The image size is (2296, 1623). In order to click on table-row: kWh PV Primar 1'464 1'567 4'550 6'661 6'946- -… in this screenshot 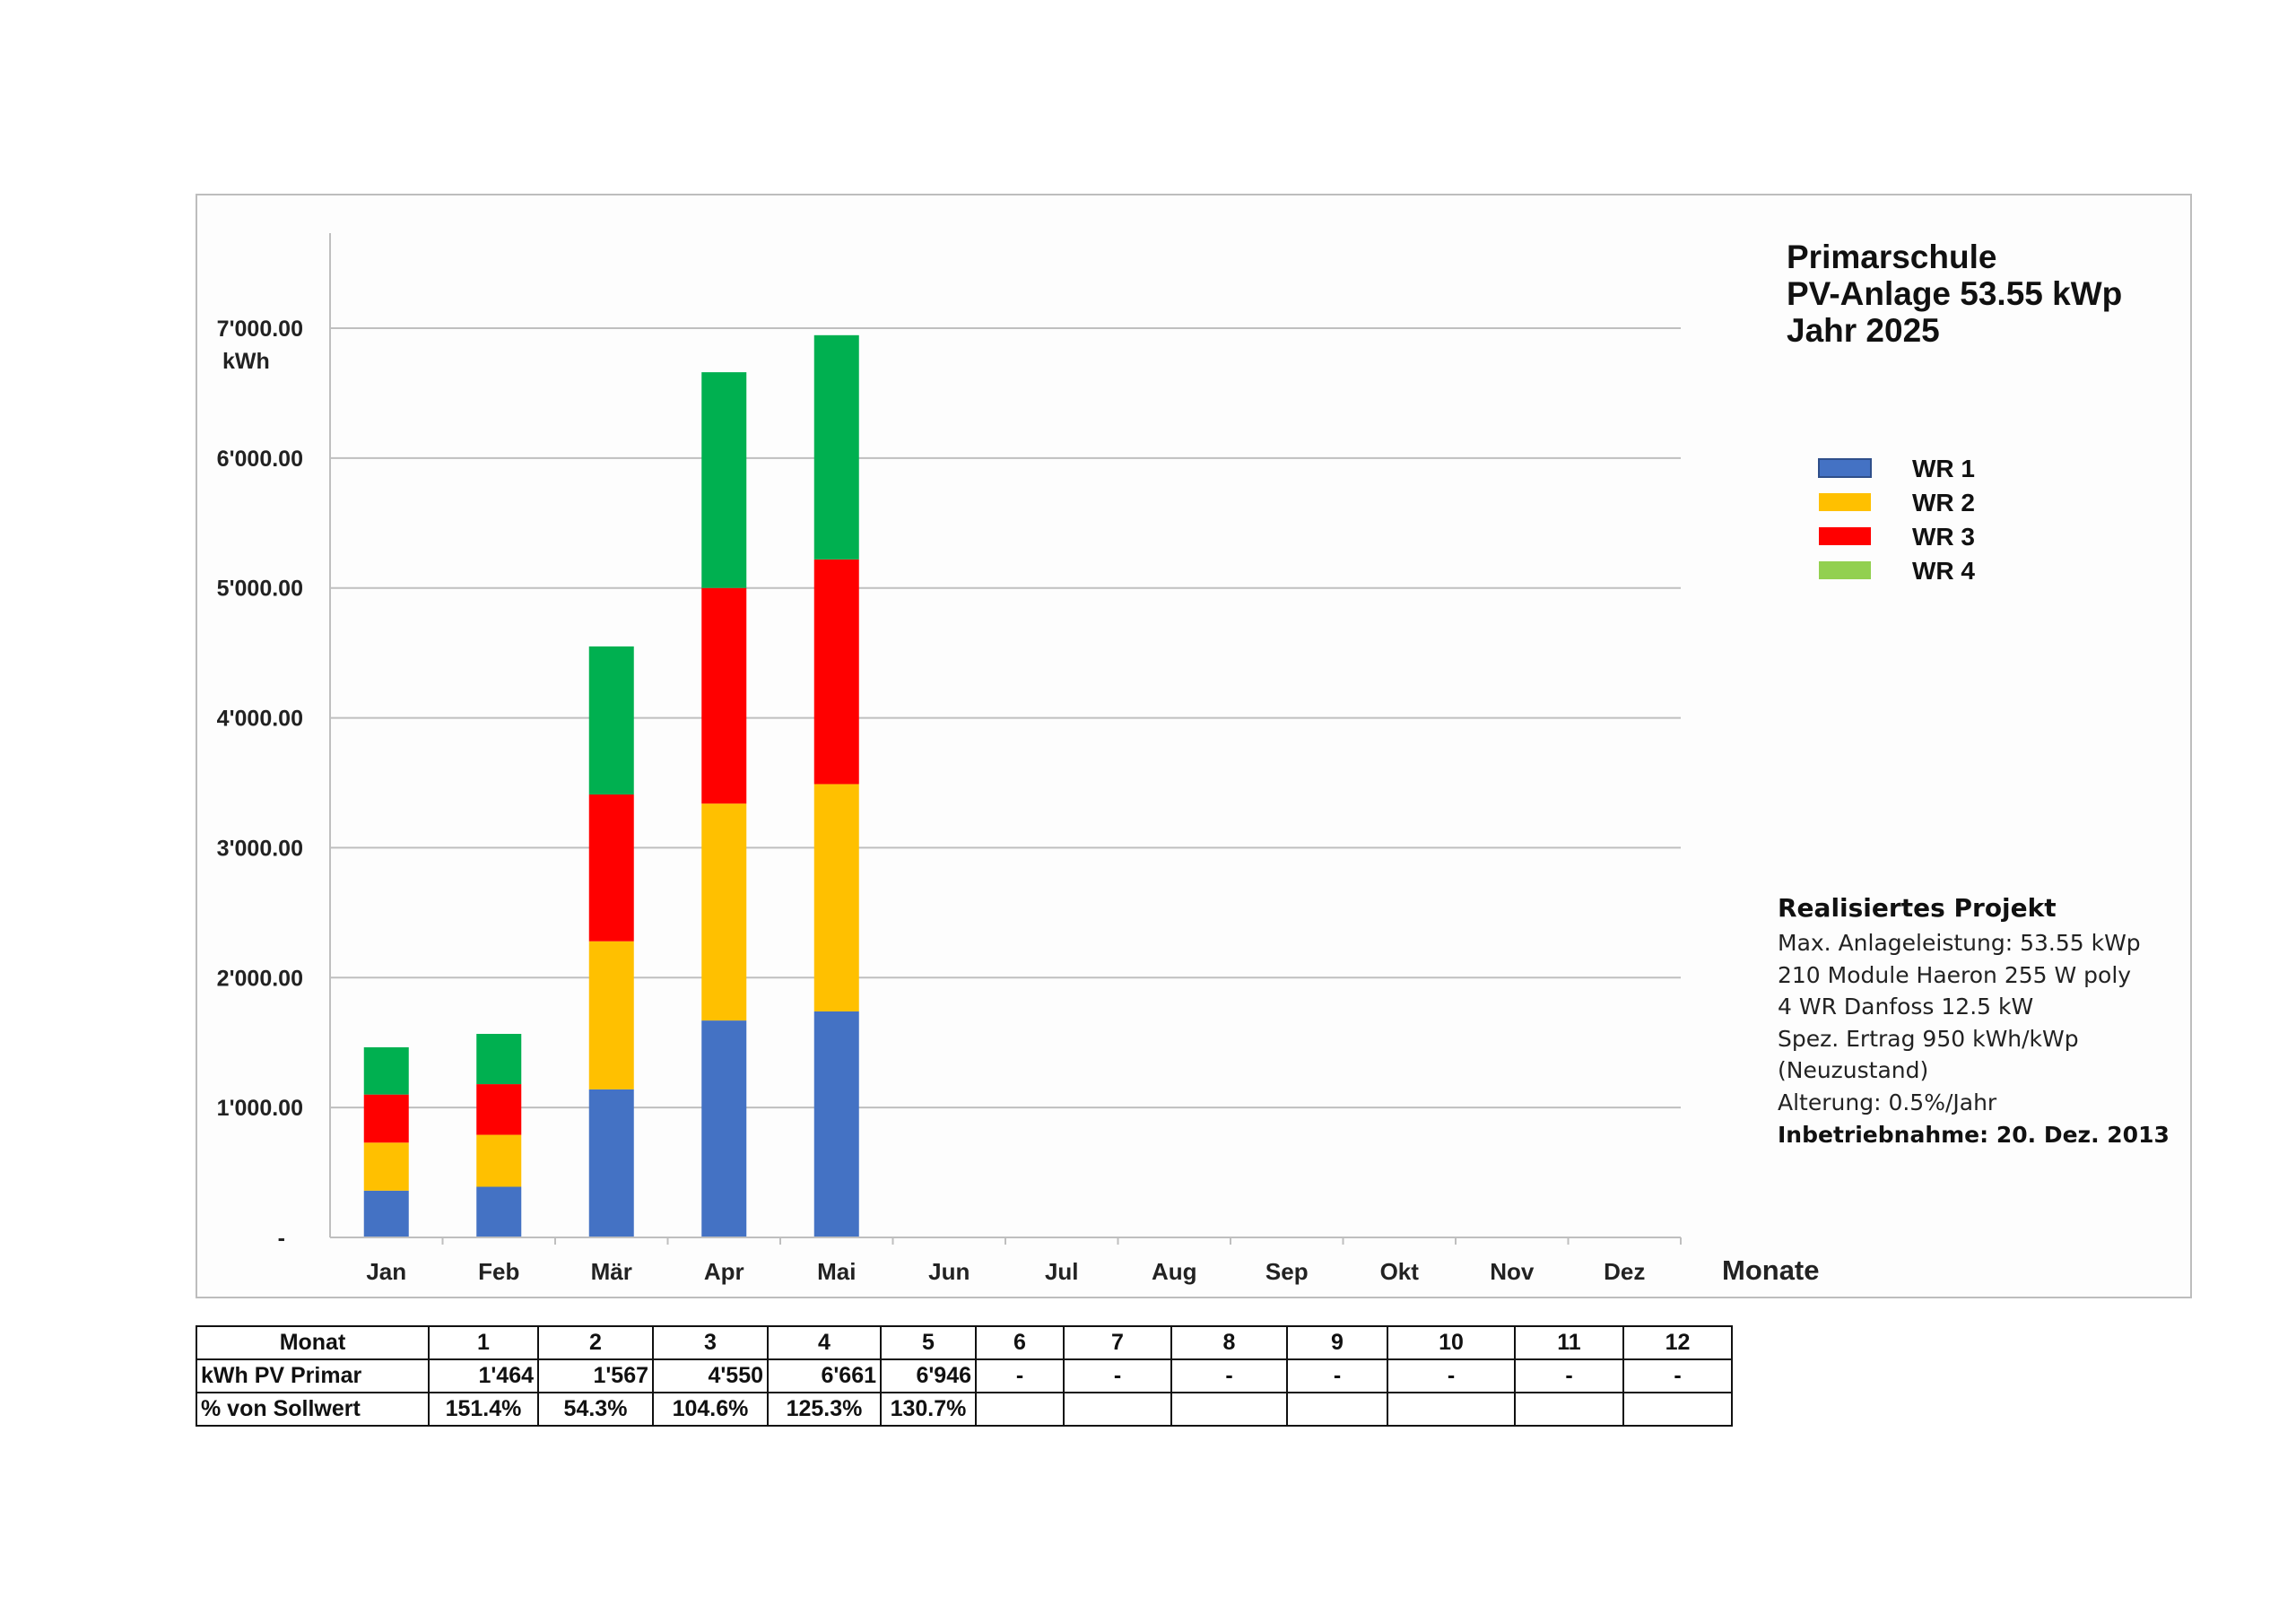, I will do `click(964, 1375)`.